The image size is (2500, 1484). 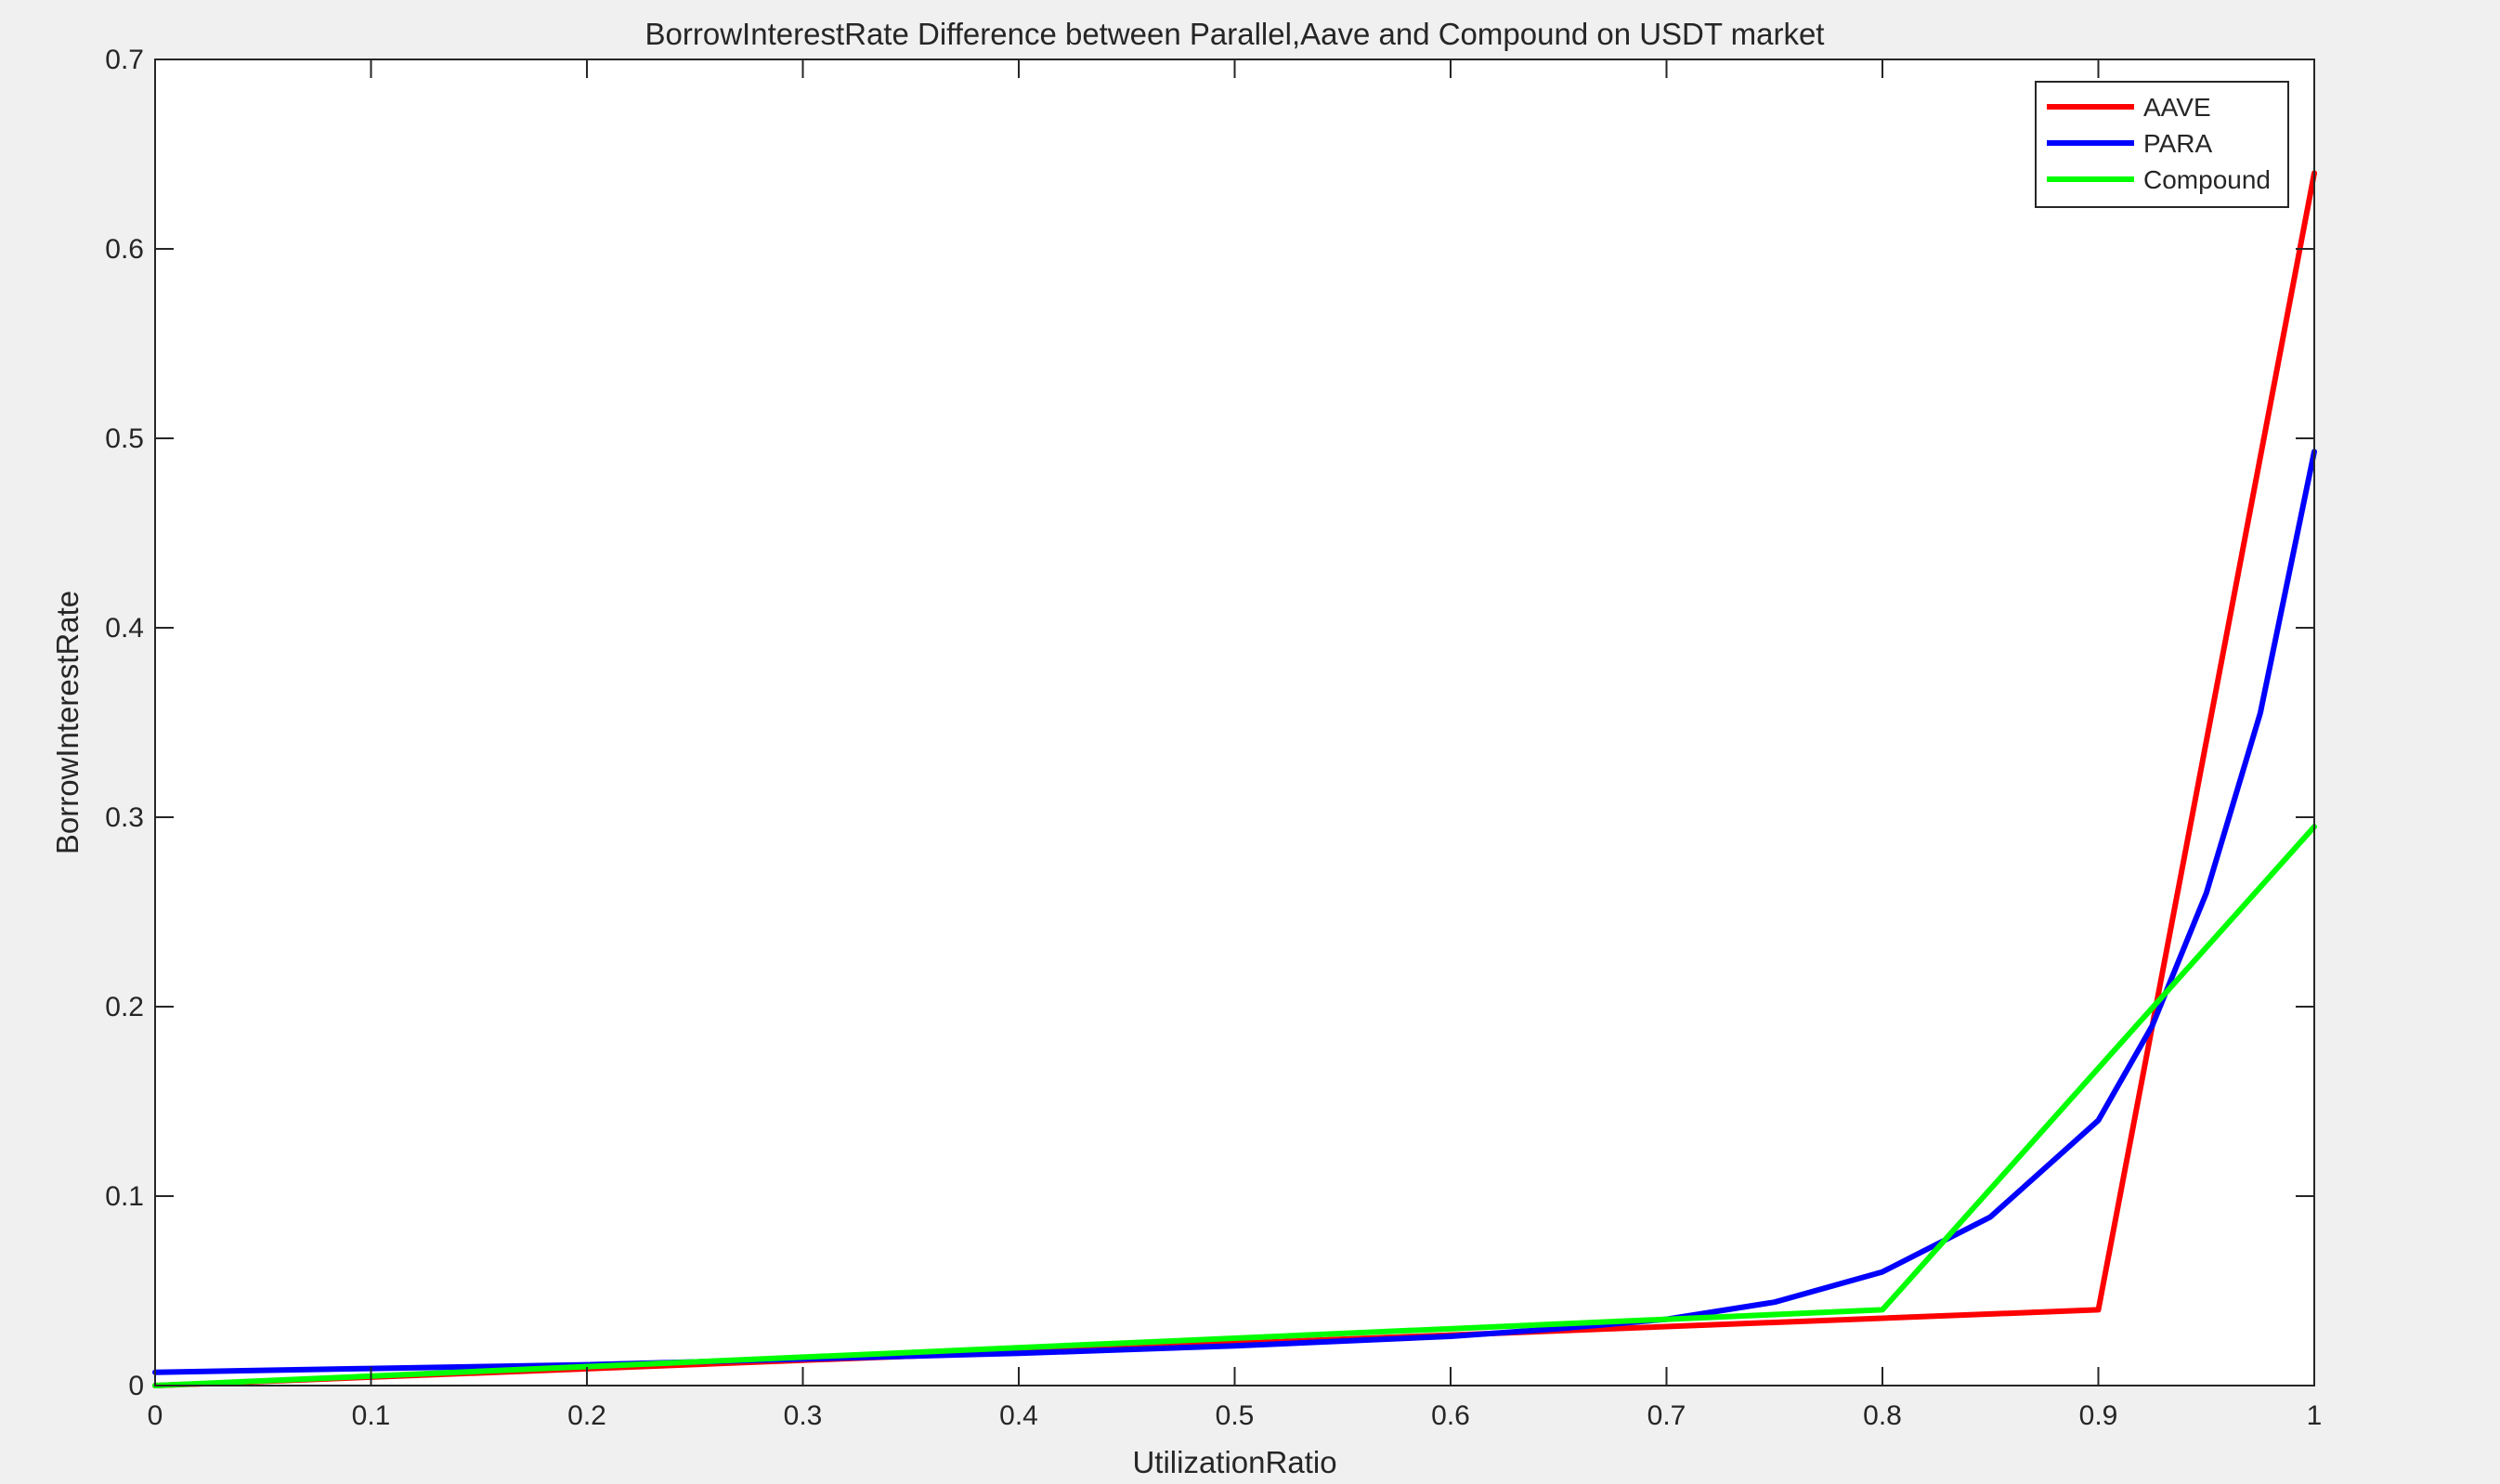 I want to click on x-tick-label: 0.9, so click(x=2098, y=1415).